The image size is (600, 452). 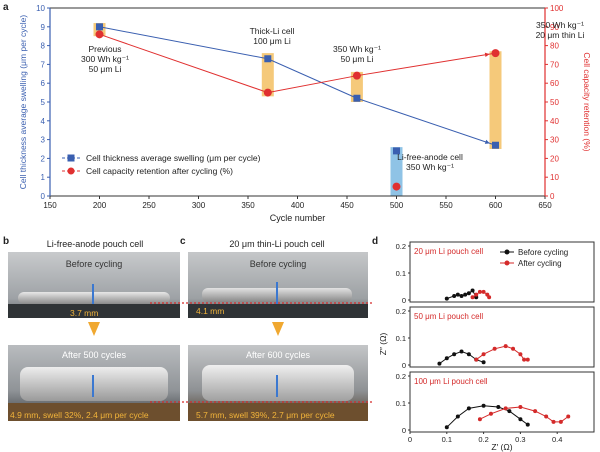 I want to click on subplot-frame, so click(x=502, y=272).